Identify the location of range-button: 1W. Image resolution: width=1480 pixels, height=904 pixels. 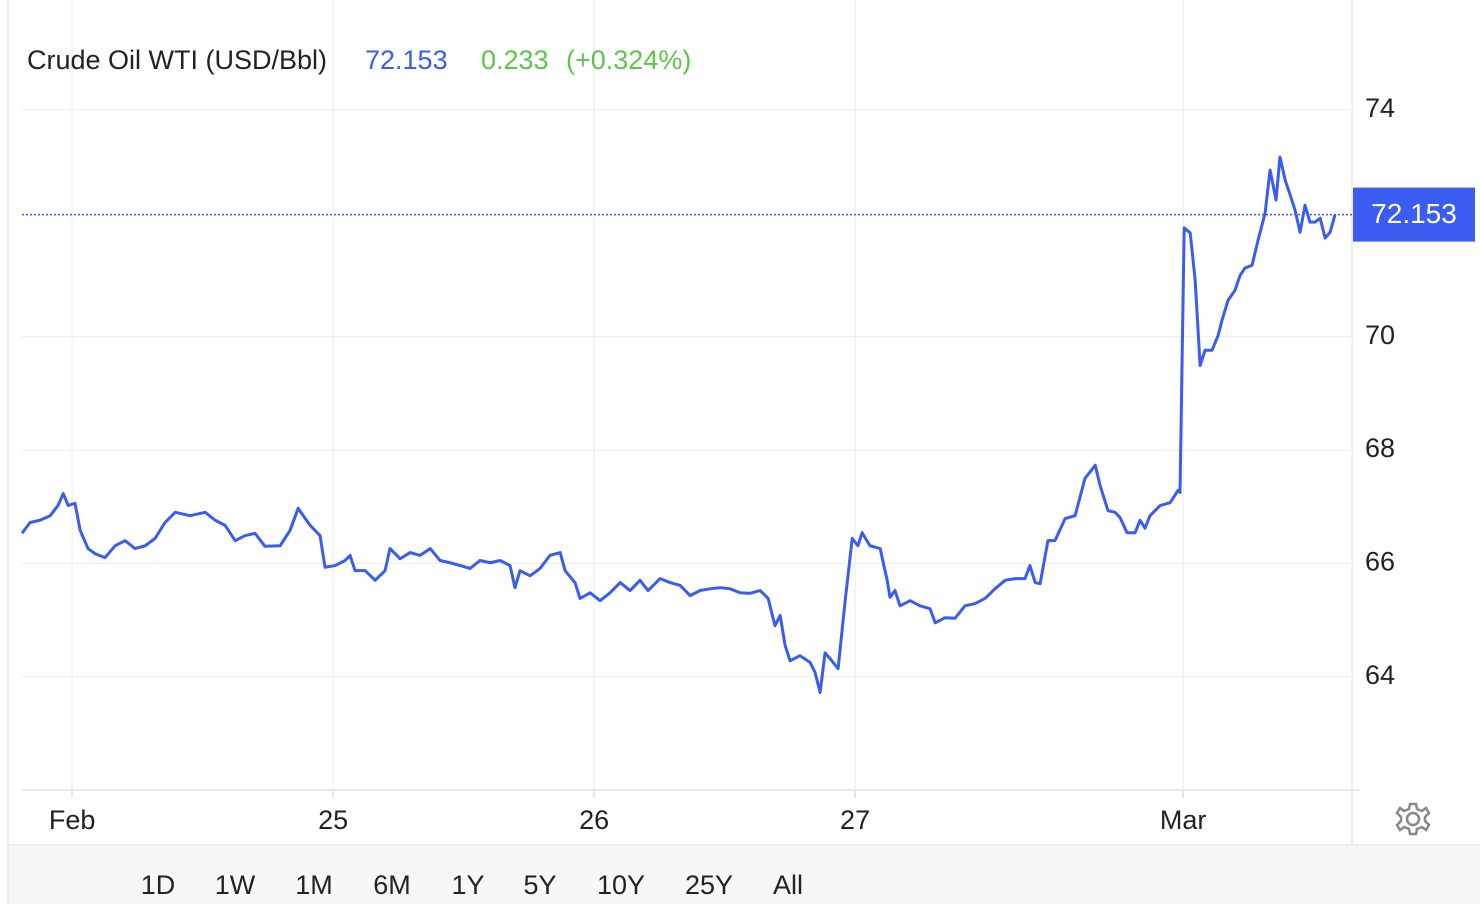
(235, 885).